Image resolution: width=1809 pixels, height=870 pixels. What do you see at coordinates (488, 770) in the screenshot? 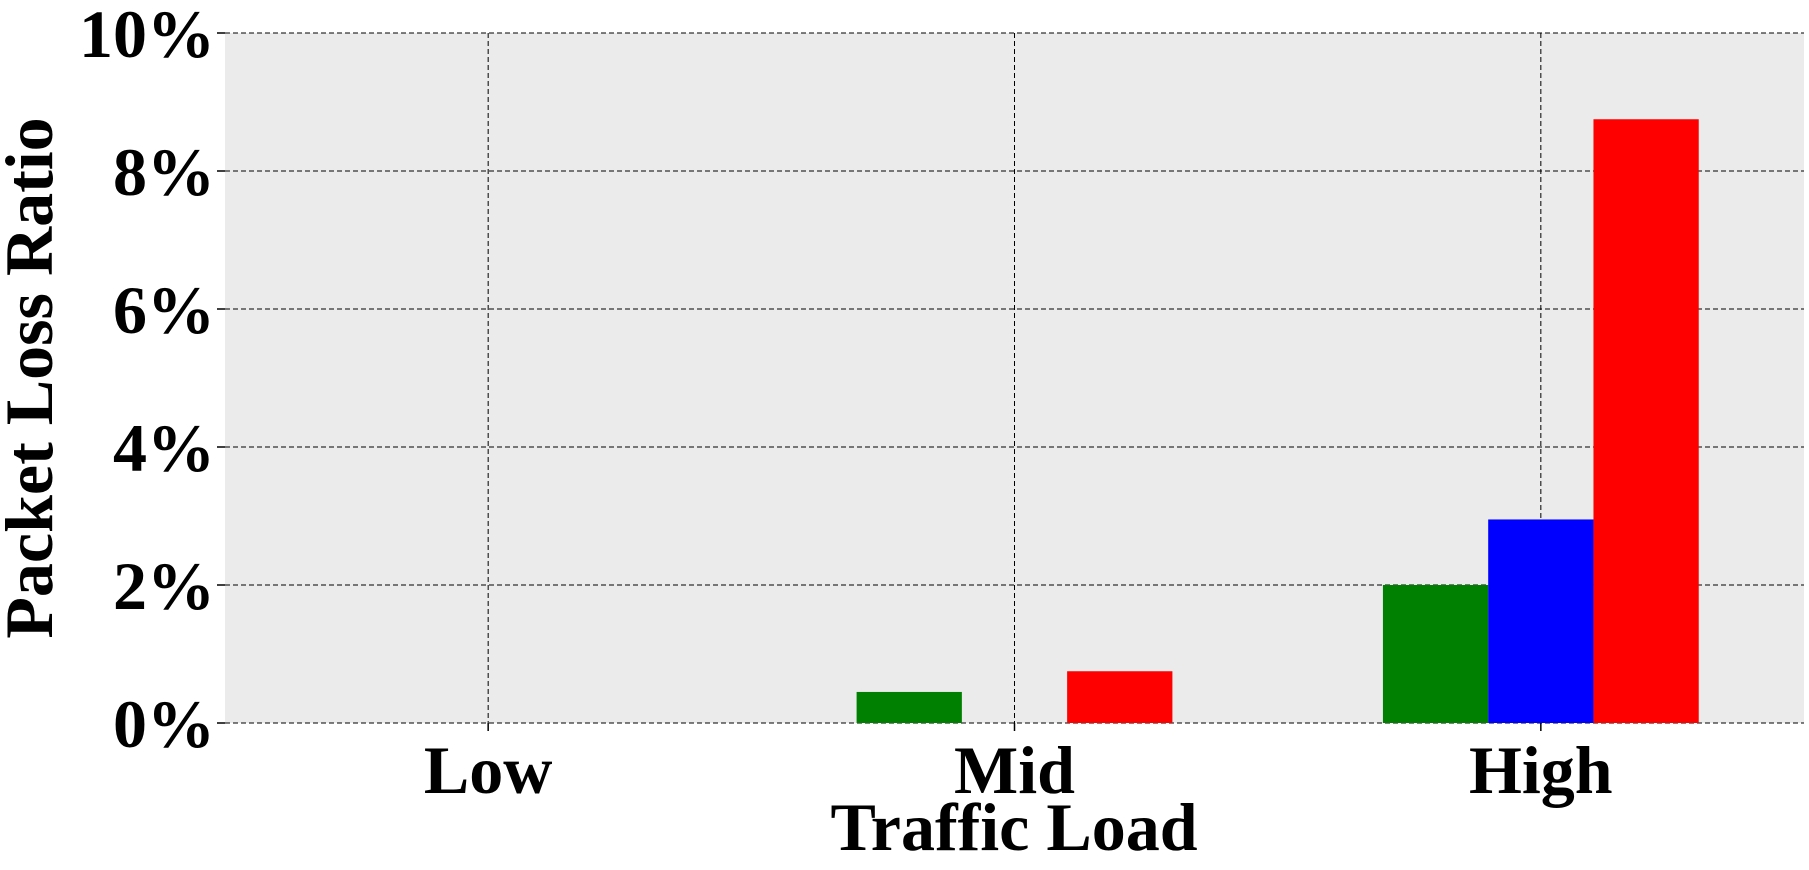
I see `x-tick-label-low: Low` at bounding box center [488, 770].